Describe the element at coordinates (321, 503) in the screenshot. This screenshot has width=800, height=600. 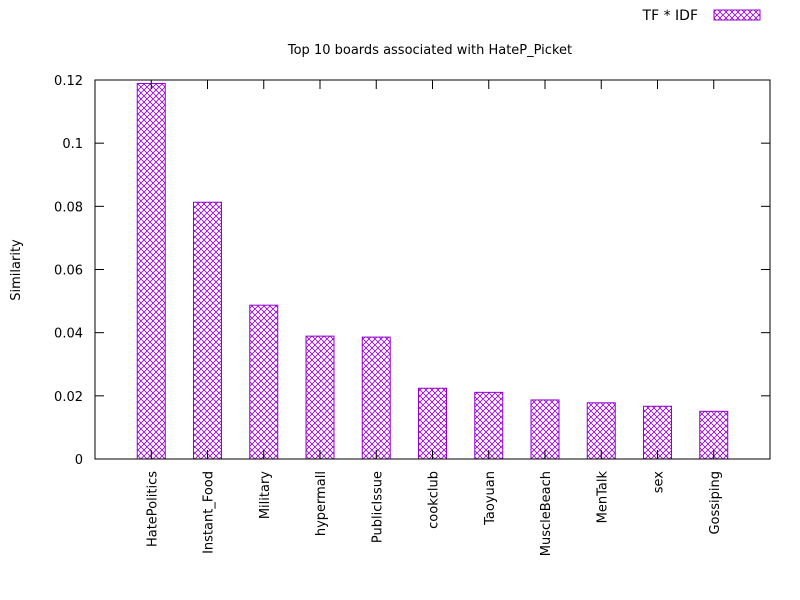
I see `x-tick-label: hypermall` at that location.